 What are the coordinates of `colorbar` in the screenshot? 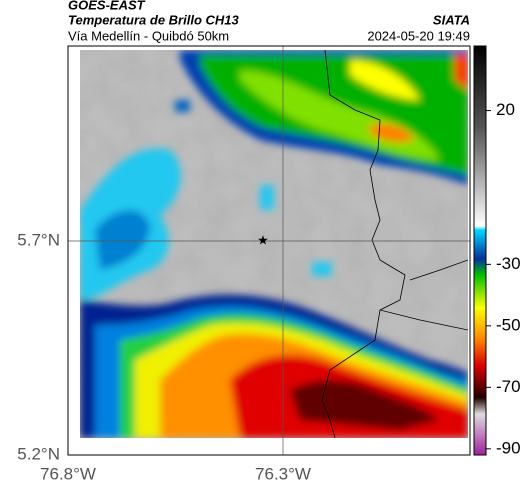 It's located at (480, 250).